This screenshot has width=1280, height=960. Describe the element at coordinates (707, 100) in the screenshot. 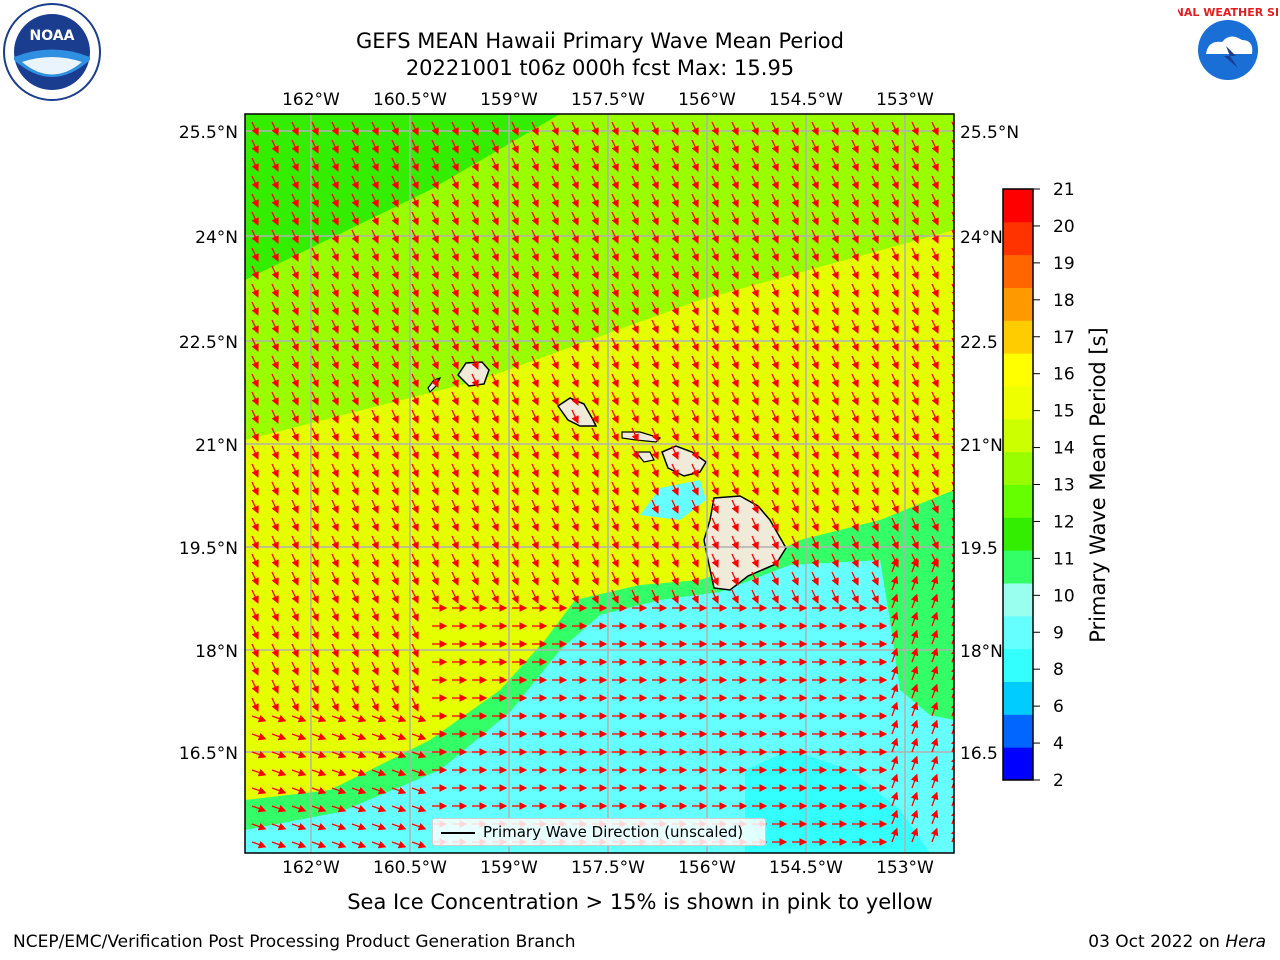

I see `lon-tick-top: 156°W` at that location.